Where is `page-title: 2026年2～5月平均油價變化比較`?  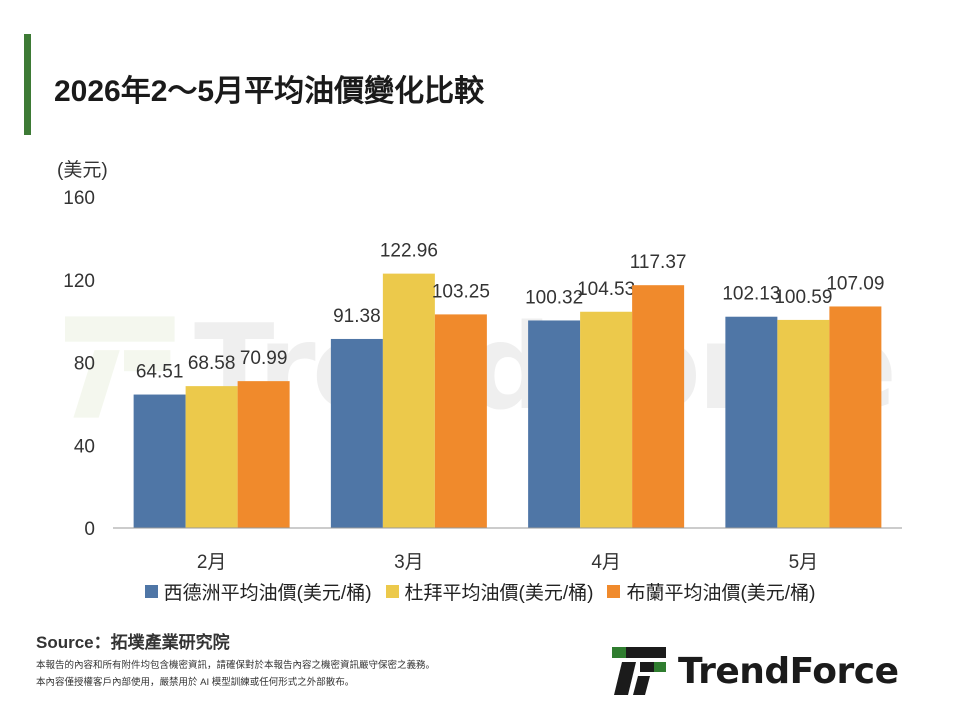
page-title: 2026年2～5月平均油價變化比較 is located at coordinates (269, 91).